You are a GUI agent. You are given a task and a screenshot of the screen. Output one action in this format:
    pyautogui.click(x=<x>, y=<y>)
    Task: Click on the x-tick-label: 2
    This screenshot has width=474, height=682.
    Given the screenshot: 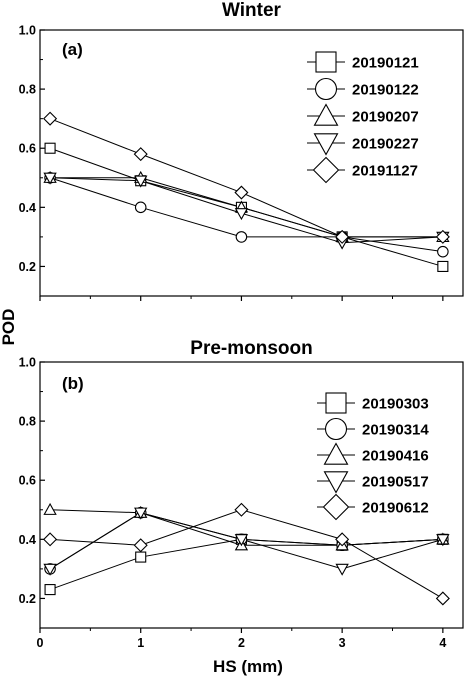 What is the action you would take?
    pyautogui.click(x=241, y=643)
    